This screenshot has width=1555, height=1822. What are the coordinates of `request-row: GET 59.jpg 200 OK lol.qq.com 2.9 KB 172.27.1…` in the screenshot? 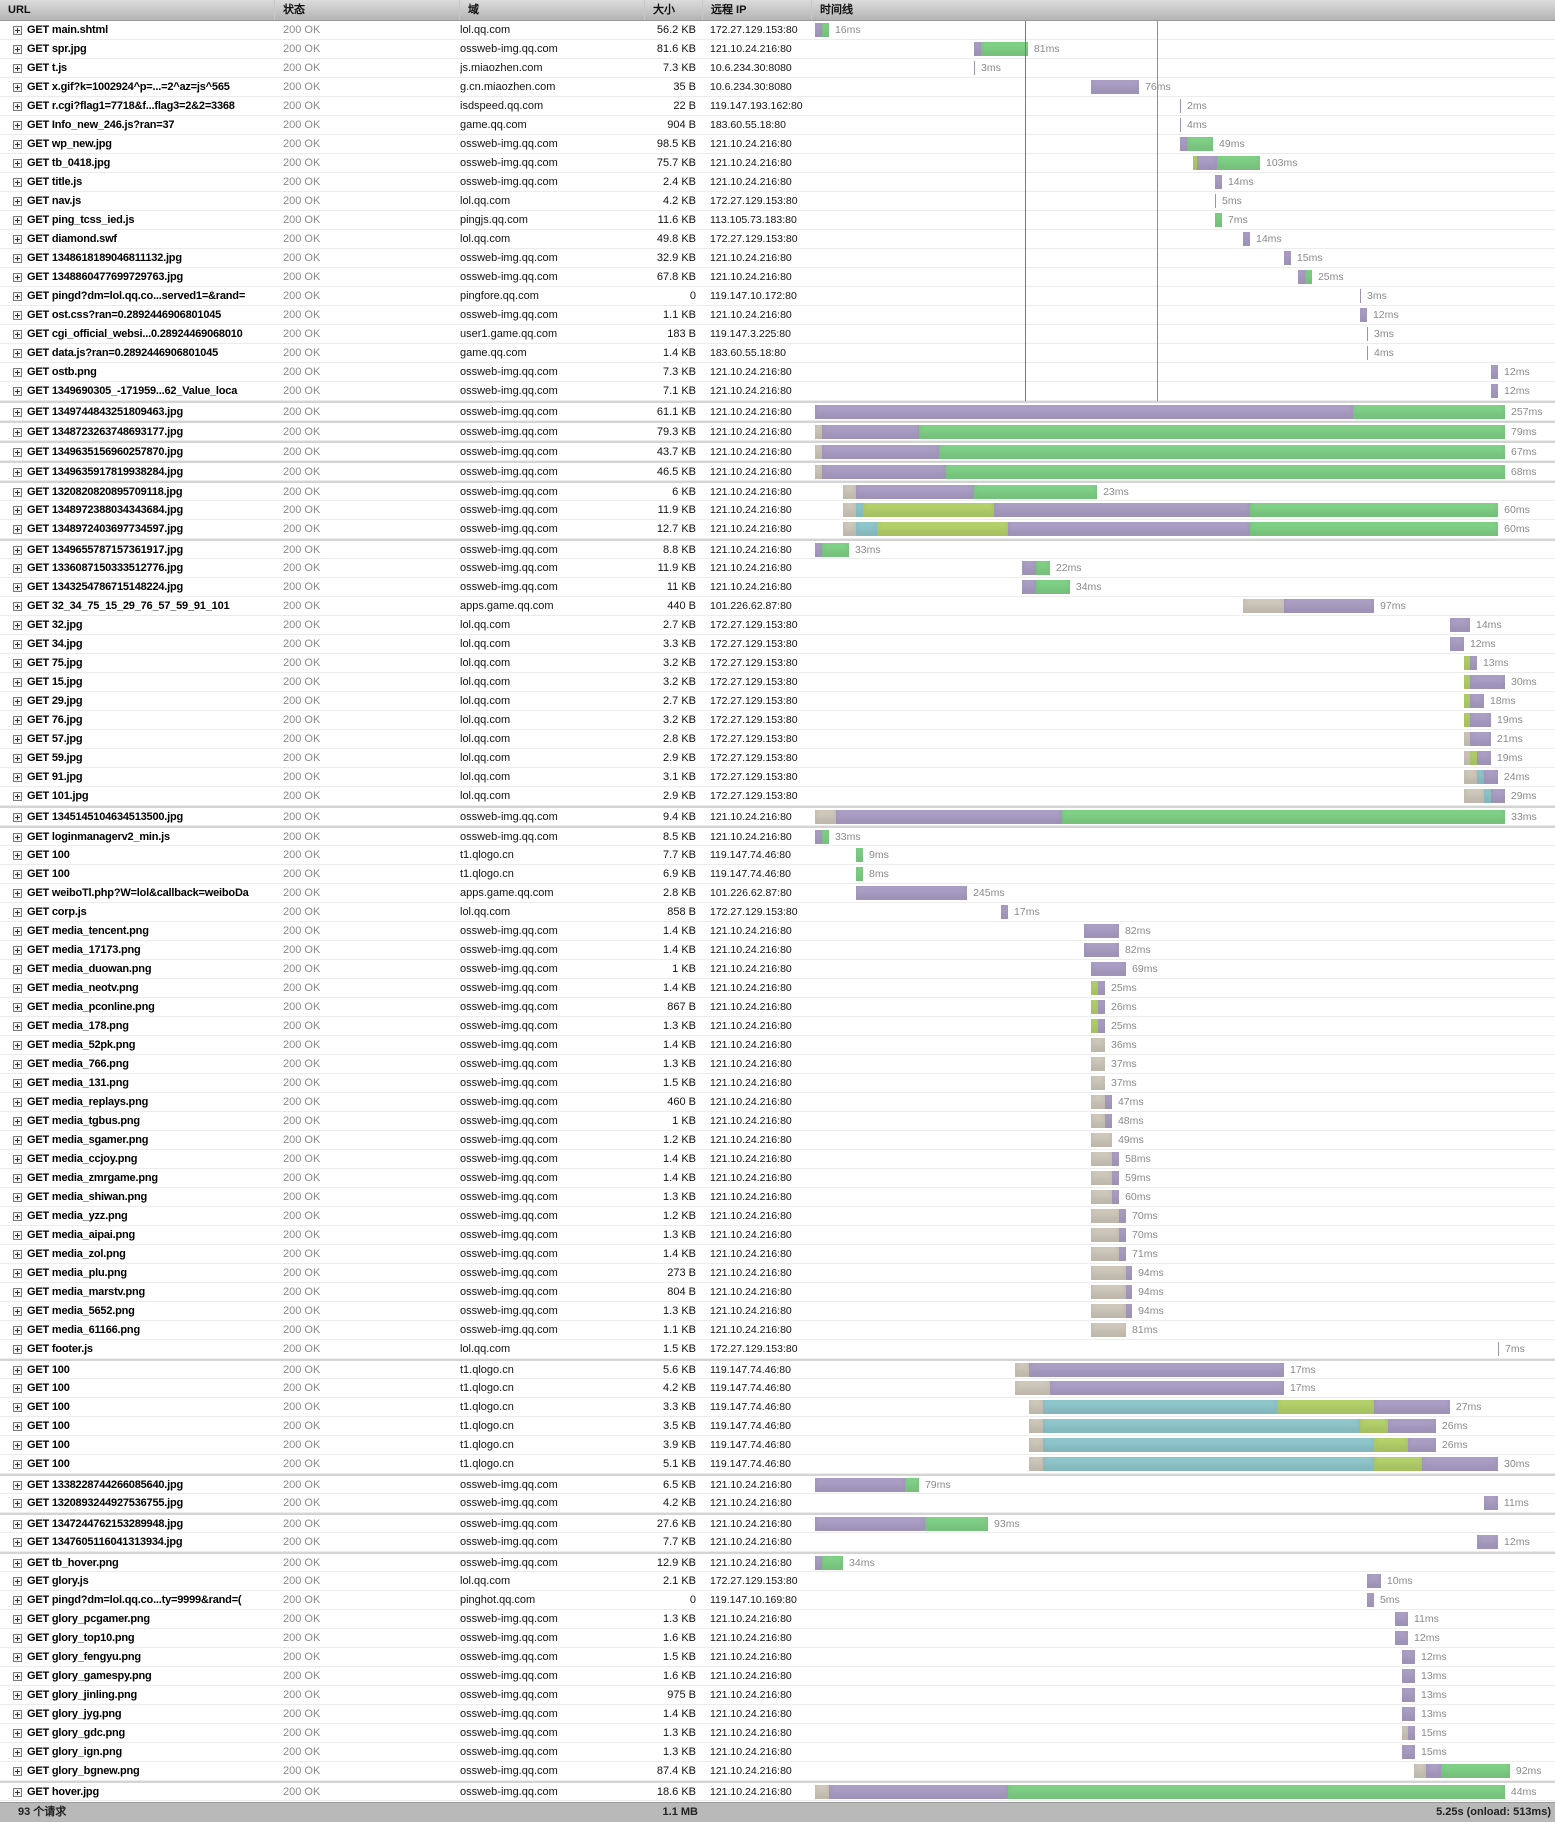 It's located at (777, 758).